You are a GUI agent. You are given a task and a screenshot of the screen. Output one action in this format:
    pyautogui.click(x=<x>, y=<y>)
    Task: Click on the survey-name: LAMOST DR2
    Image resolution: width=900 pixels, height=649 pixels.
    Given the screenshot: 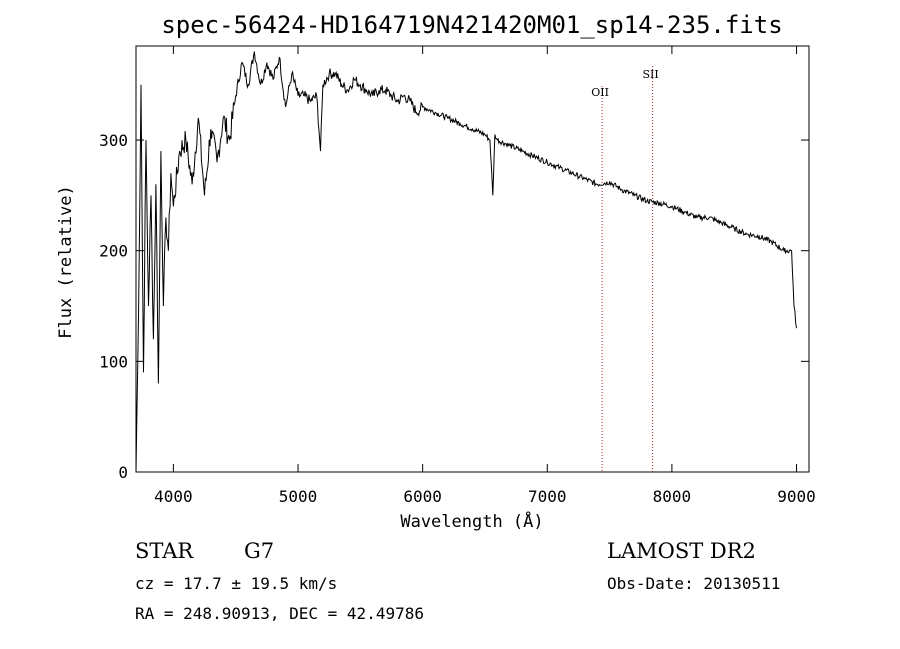 What is the action you would take?
    pyautogui.click(x=681, y=551)
    